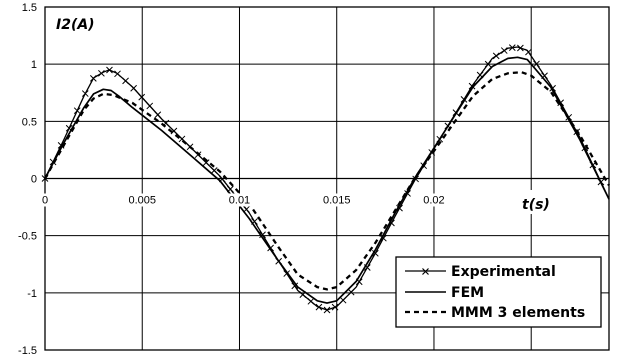 This screenshot has width=621, height=363. Describe the element at coordinates (34, 180) in the screenshot. I see `y-tick-label: 0` at that location.